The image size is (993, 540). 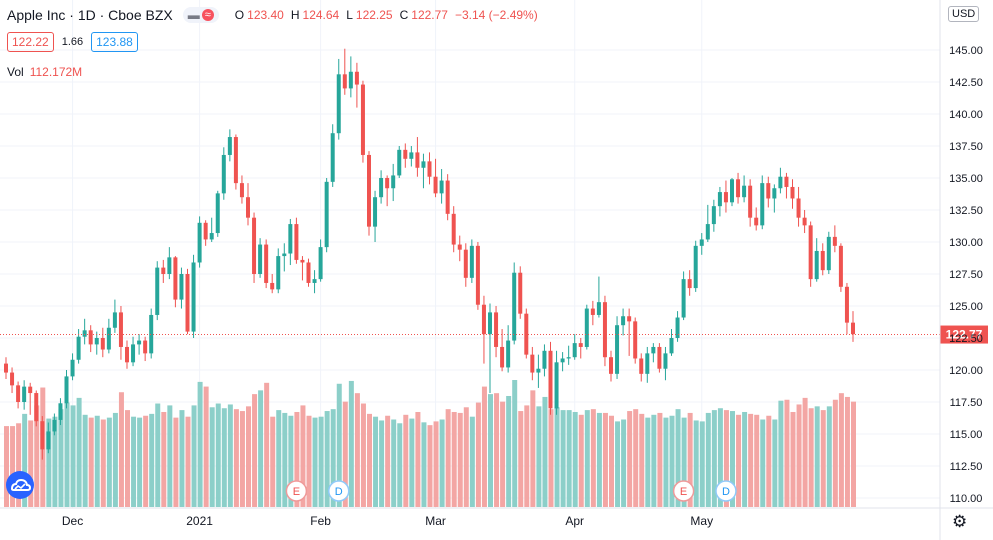 What do you see at coordinates (964, 334) in the screenshot?
I see `last-price-tag` at bounding box center [964, 334].